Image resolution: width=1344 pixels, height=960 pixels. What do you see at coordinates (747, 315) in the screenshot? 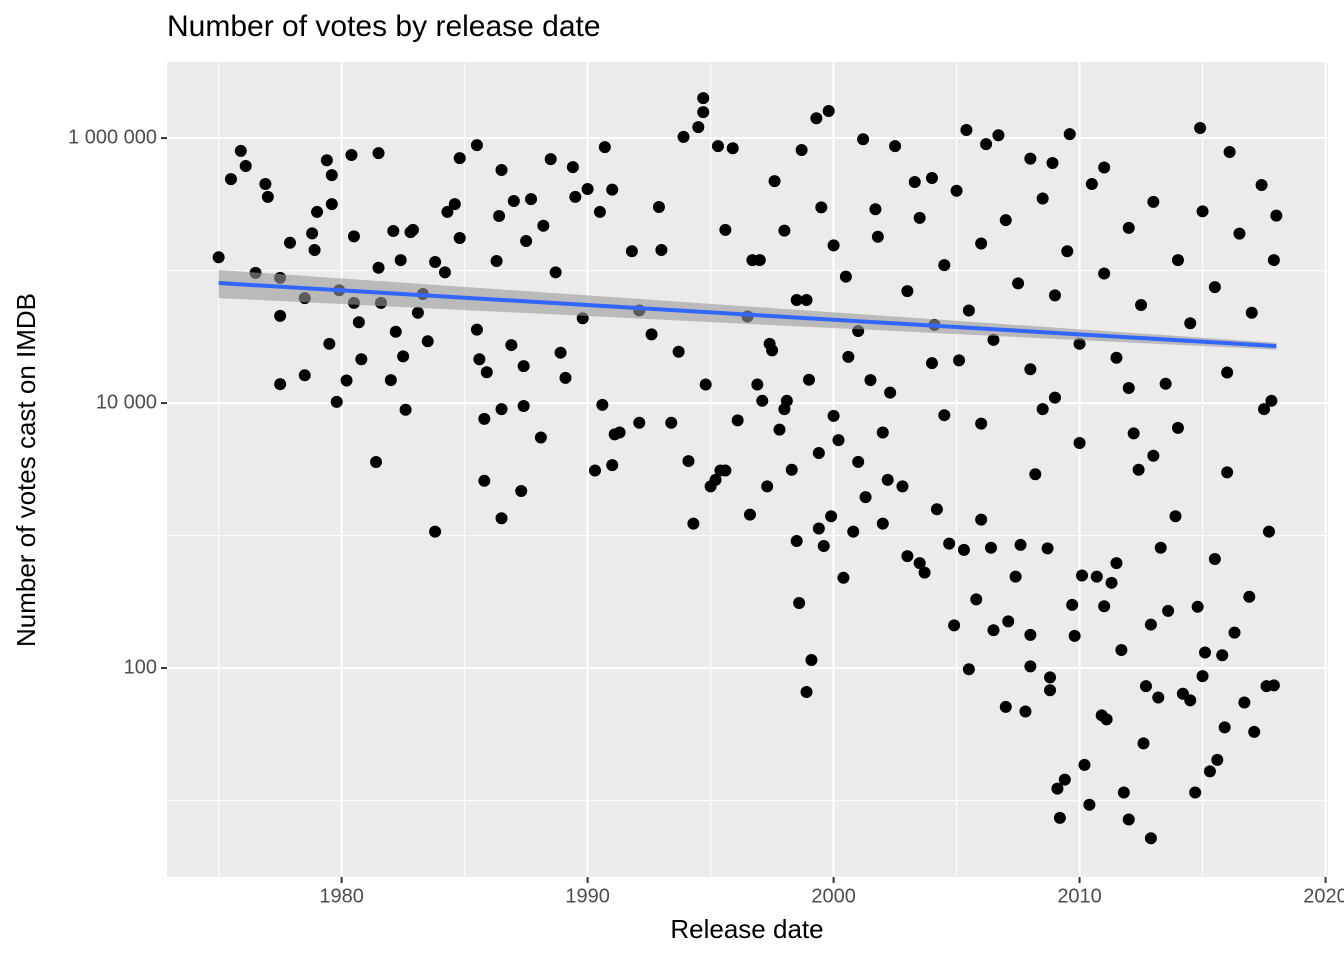
I see `trend-line` at bounding box center [747, 315].